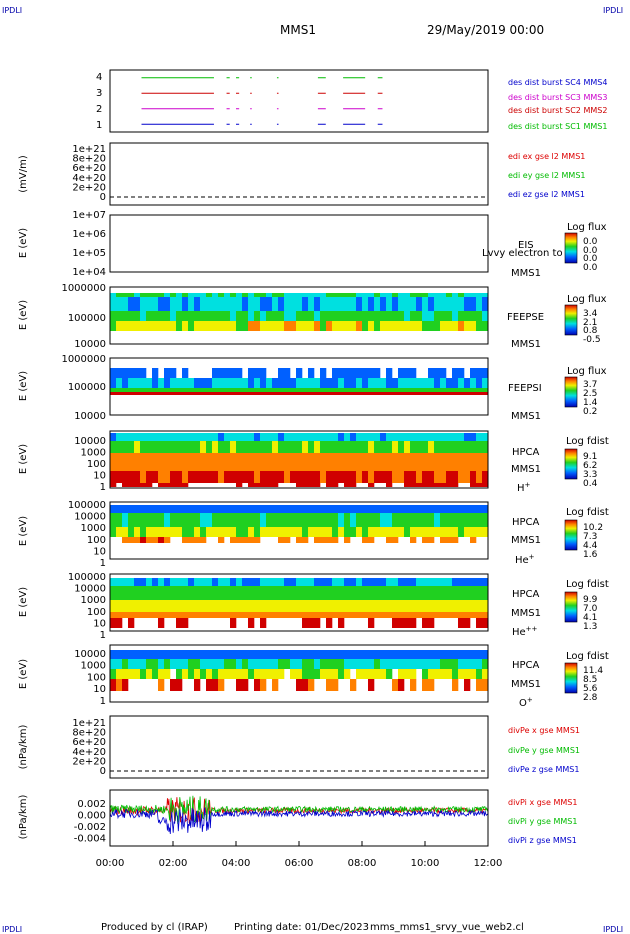 This screenshot has width=630, height=934. Describe the element at coordinates (542, 821) in the screenshot. I see `legend-divpi-y: divPi y gse MMS1` at that location.